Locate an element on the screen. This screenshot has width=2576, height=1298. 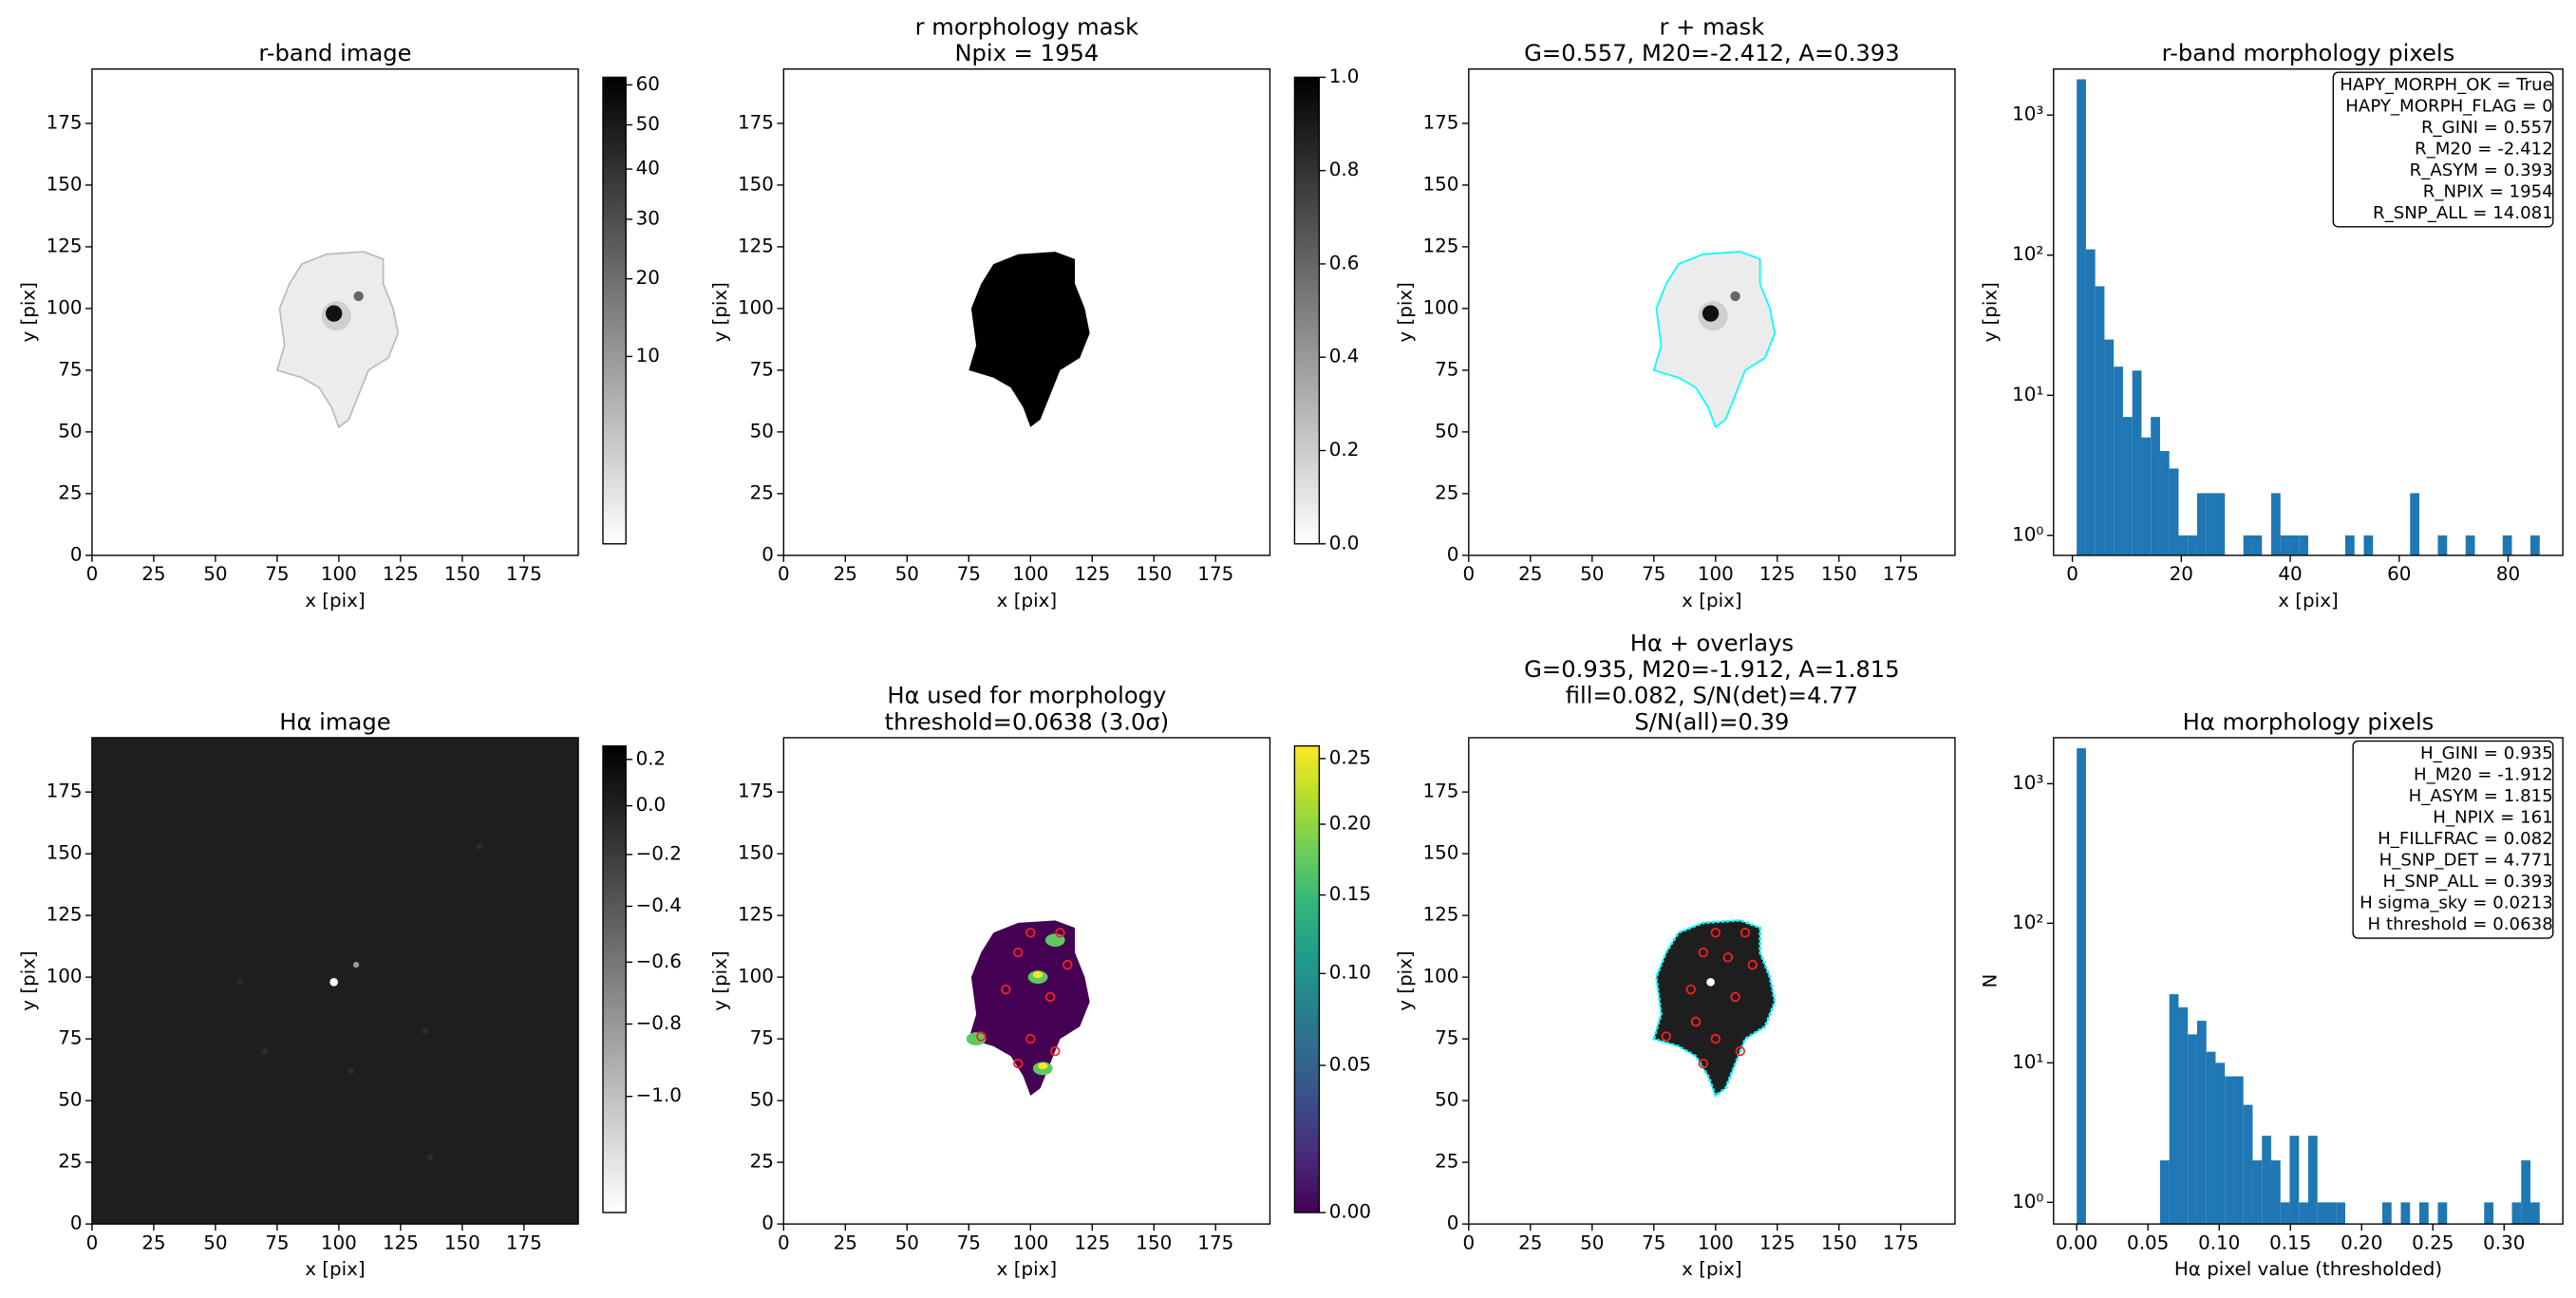
colorbar-tick-label: −0.8 is located at coordinates (659, 1023).